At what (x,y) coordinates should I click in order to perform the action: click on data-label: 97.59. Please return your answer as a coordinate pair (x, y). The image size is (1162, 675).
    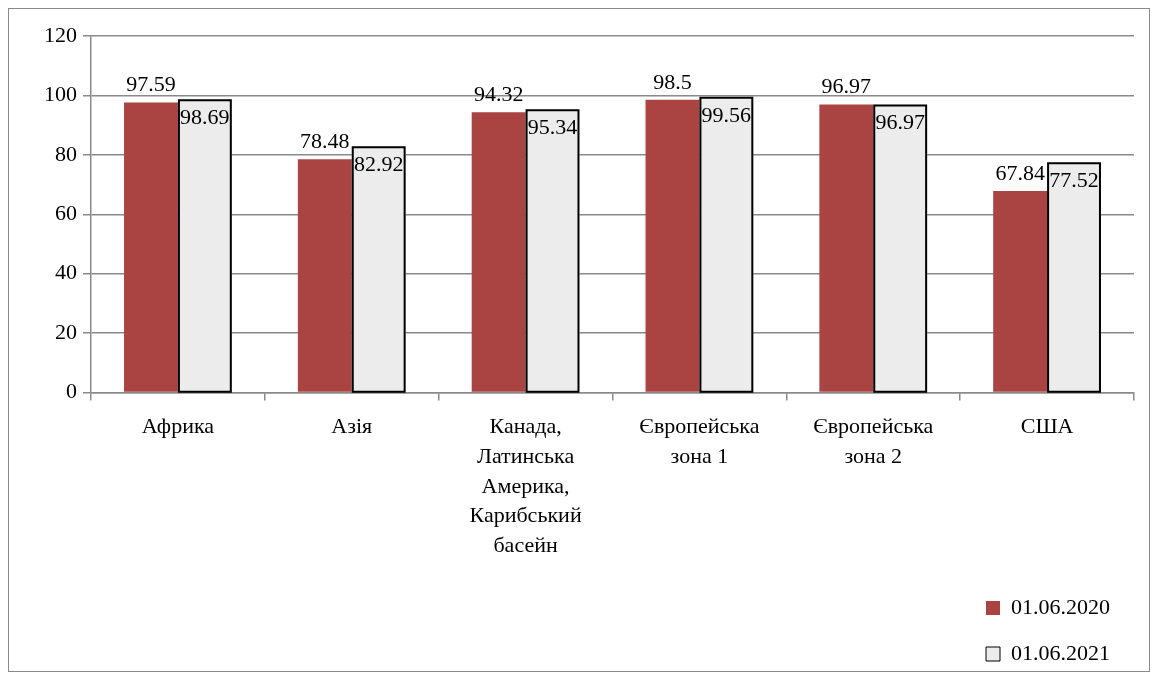
    Looking at the image, I should click on (151, 84).